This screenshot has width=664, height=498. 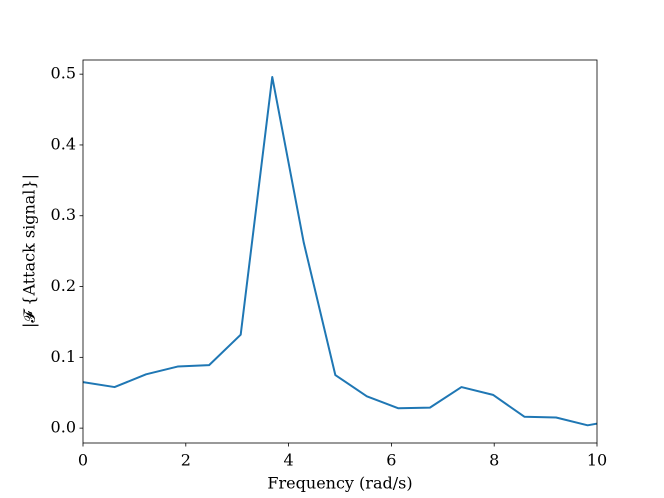 I want to click on y-tick-label: 0.0, so click(x=63, y=427).